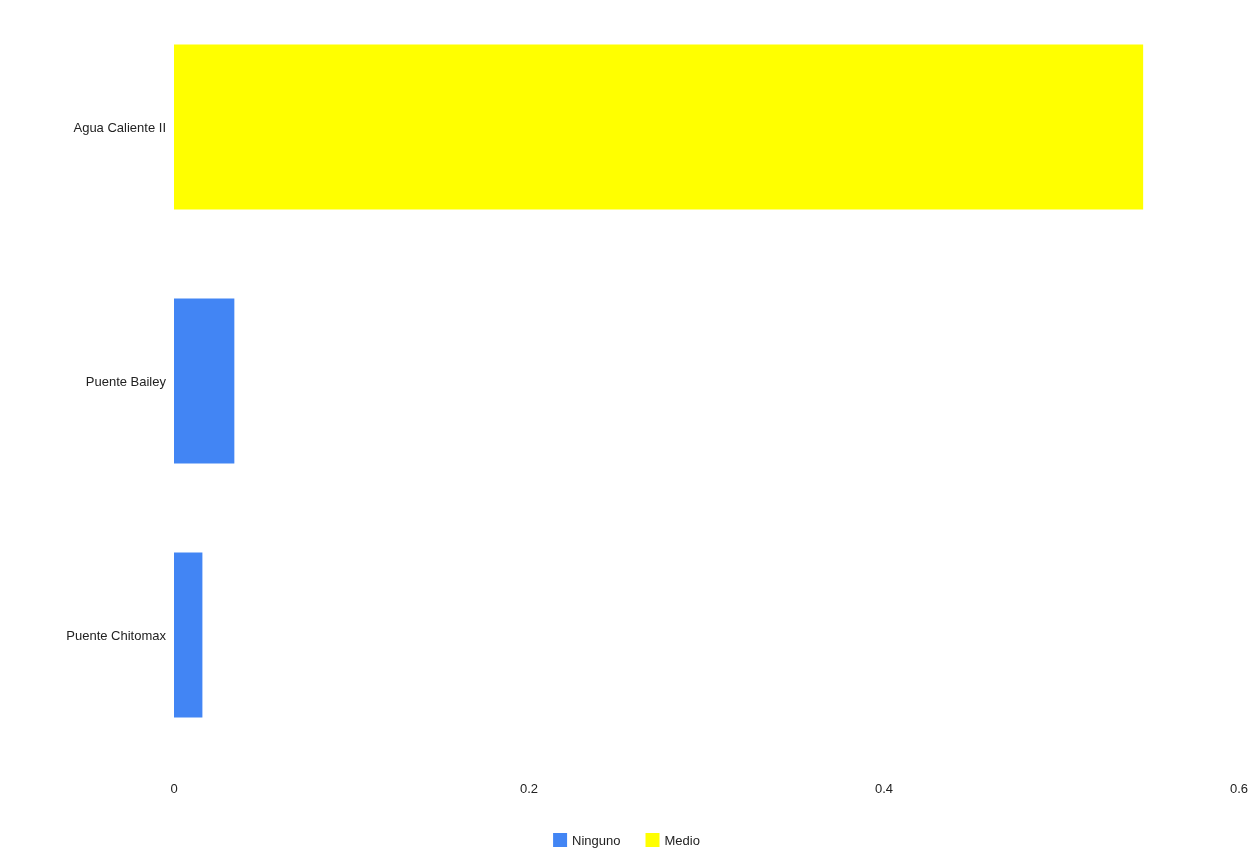  What do you see at coordinates (116, 635) in the screenshot?
I see `y-tick-label: Puente Chitomax` at bounding box center [116, 635].